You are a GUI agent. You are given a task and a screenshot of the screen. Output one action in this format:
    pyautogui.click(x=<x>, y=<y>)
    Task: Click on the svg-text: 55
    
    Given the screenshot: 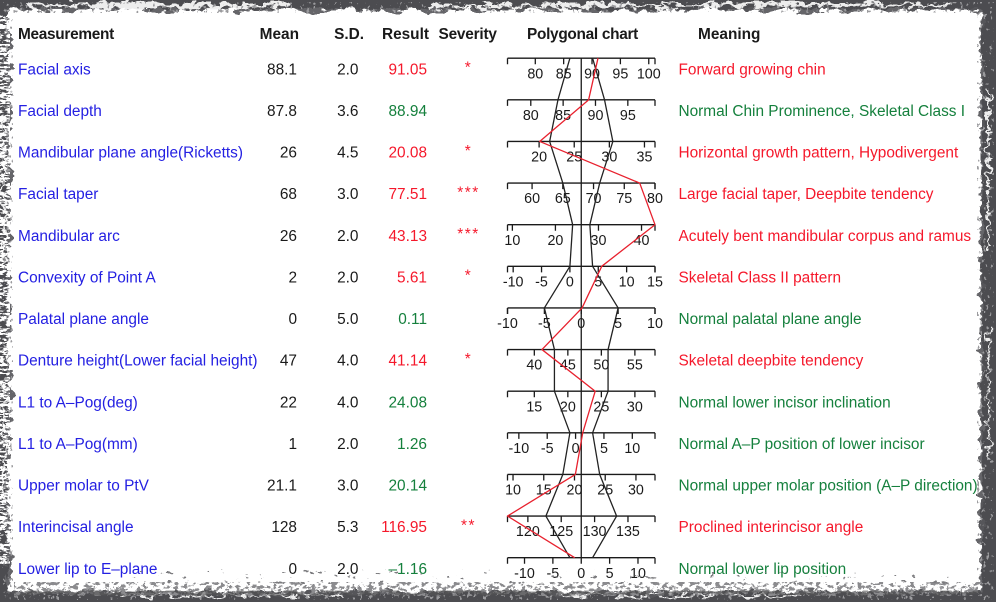 What is the action you would take?
    pyautogui.click(x=635, y=366)
    